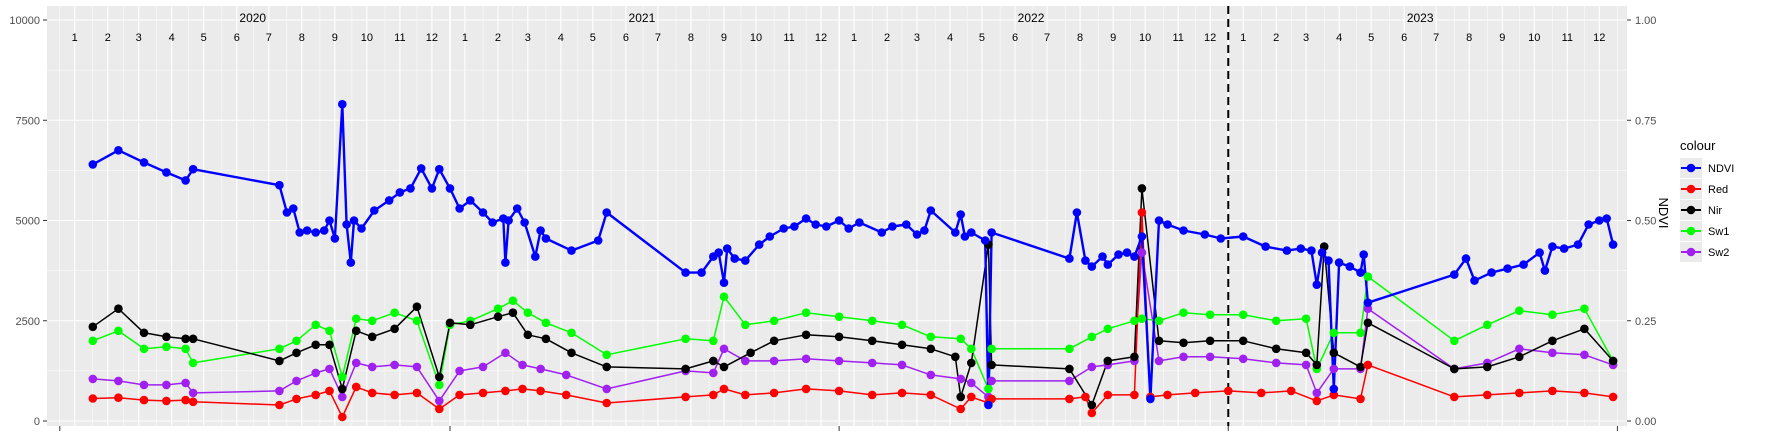  I want to click on month-label: 11, so click(788, 38).